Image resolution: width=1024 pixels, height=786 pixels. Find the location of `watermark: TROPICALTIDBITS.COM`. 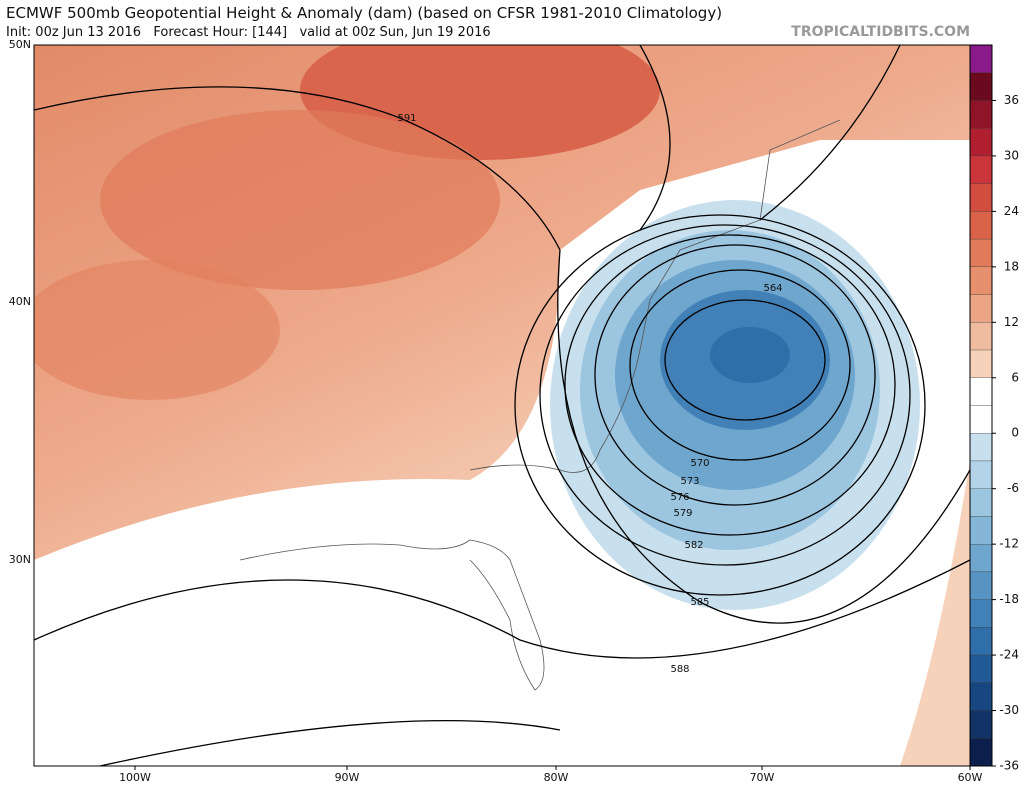

watermark: TROPICALTIDBITS.COM is located at coordinates (880, 32).